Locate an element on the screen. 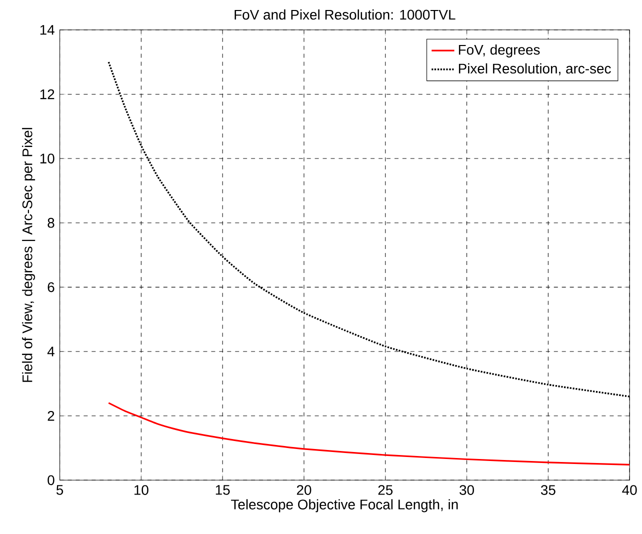 This screenshot has width=642, height=534. y-tick-label: 14 is located at coordinates (47, 30).